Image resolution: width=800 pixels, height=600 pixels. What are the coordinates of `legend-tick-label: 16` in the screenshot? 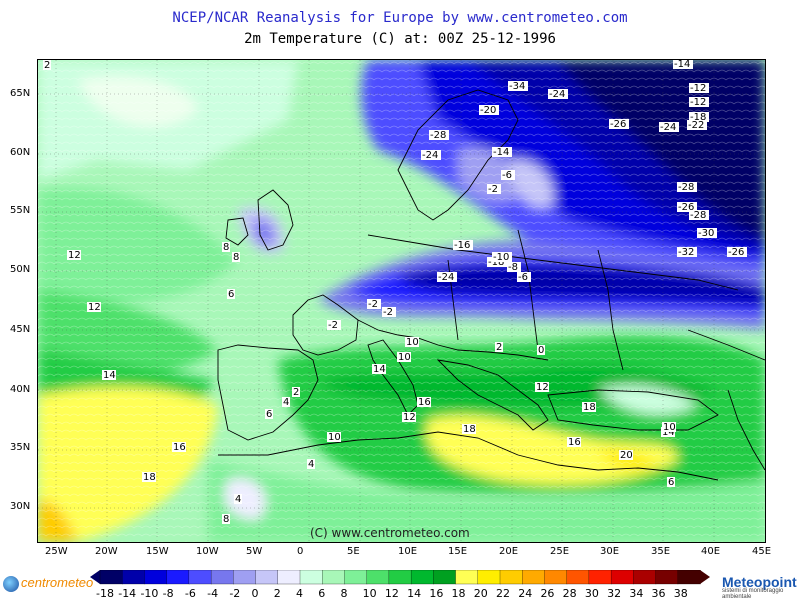 It's located at (436, 593).